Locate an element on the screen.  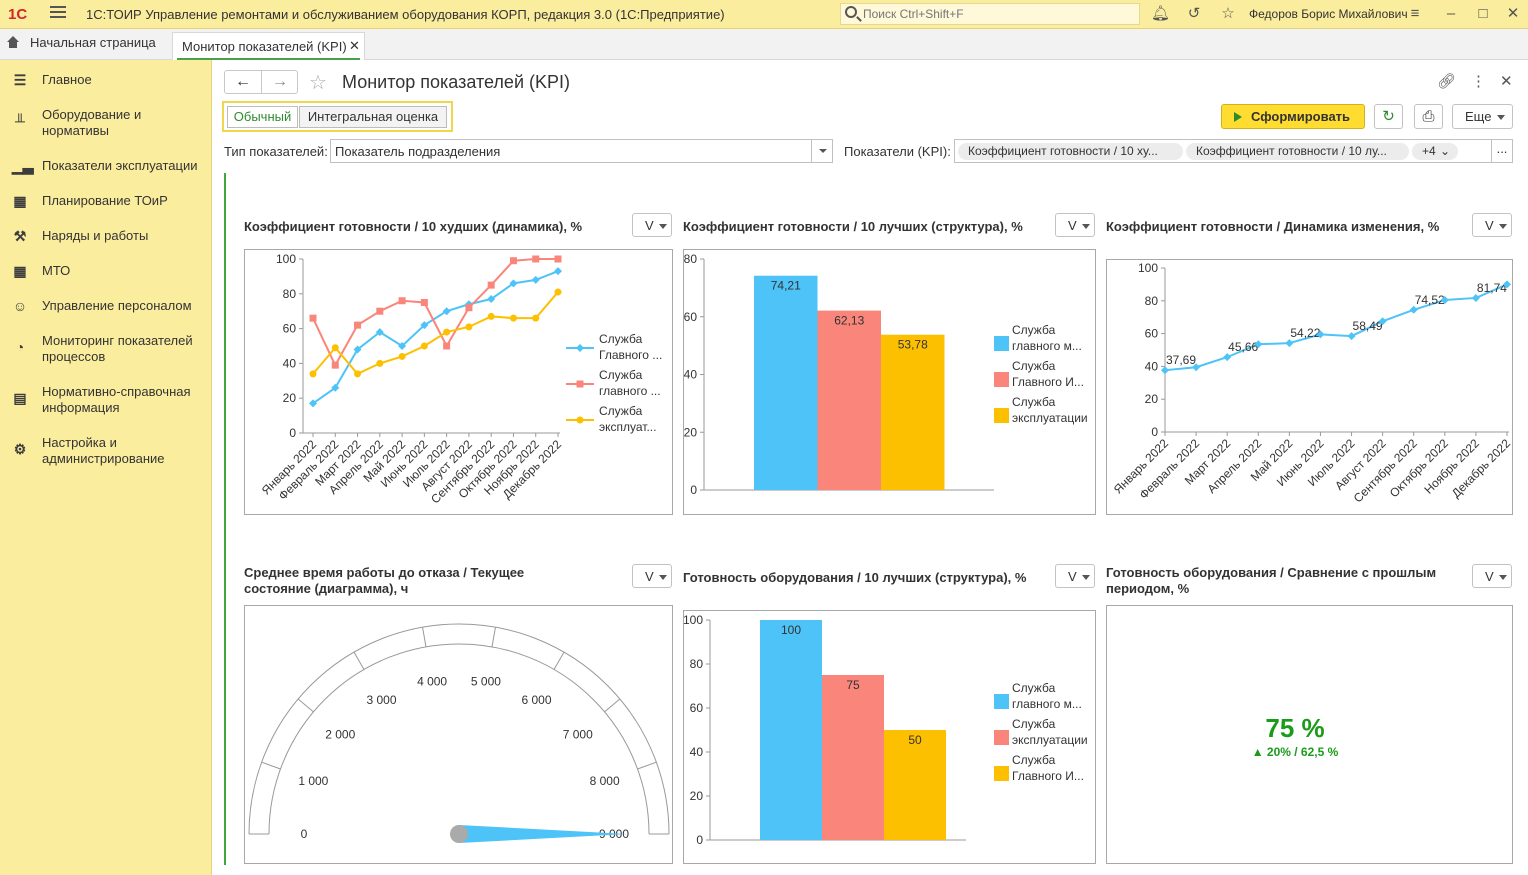
calendar-icon: ▦ is located at coordinates (20, 201).